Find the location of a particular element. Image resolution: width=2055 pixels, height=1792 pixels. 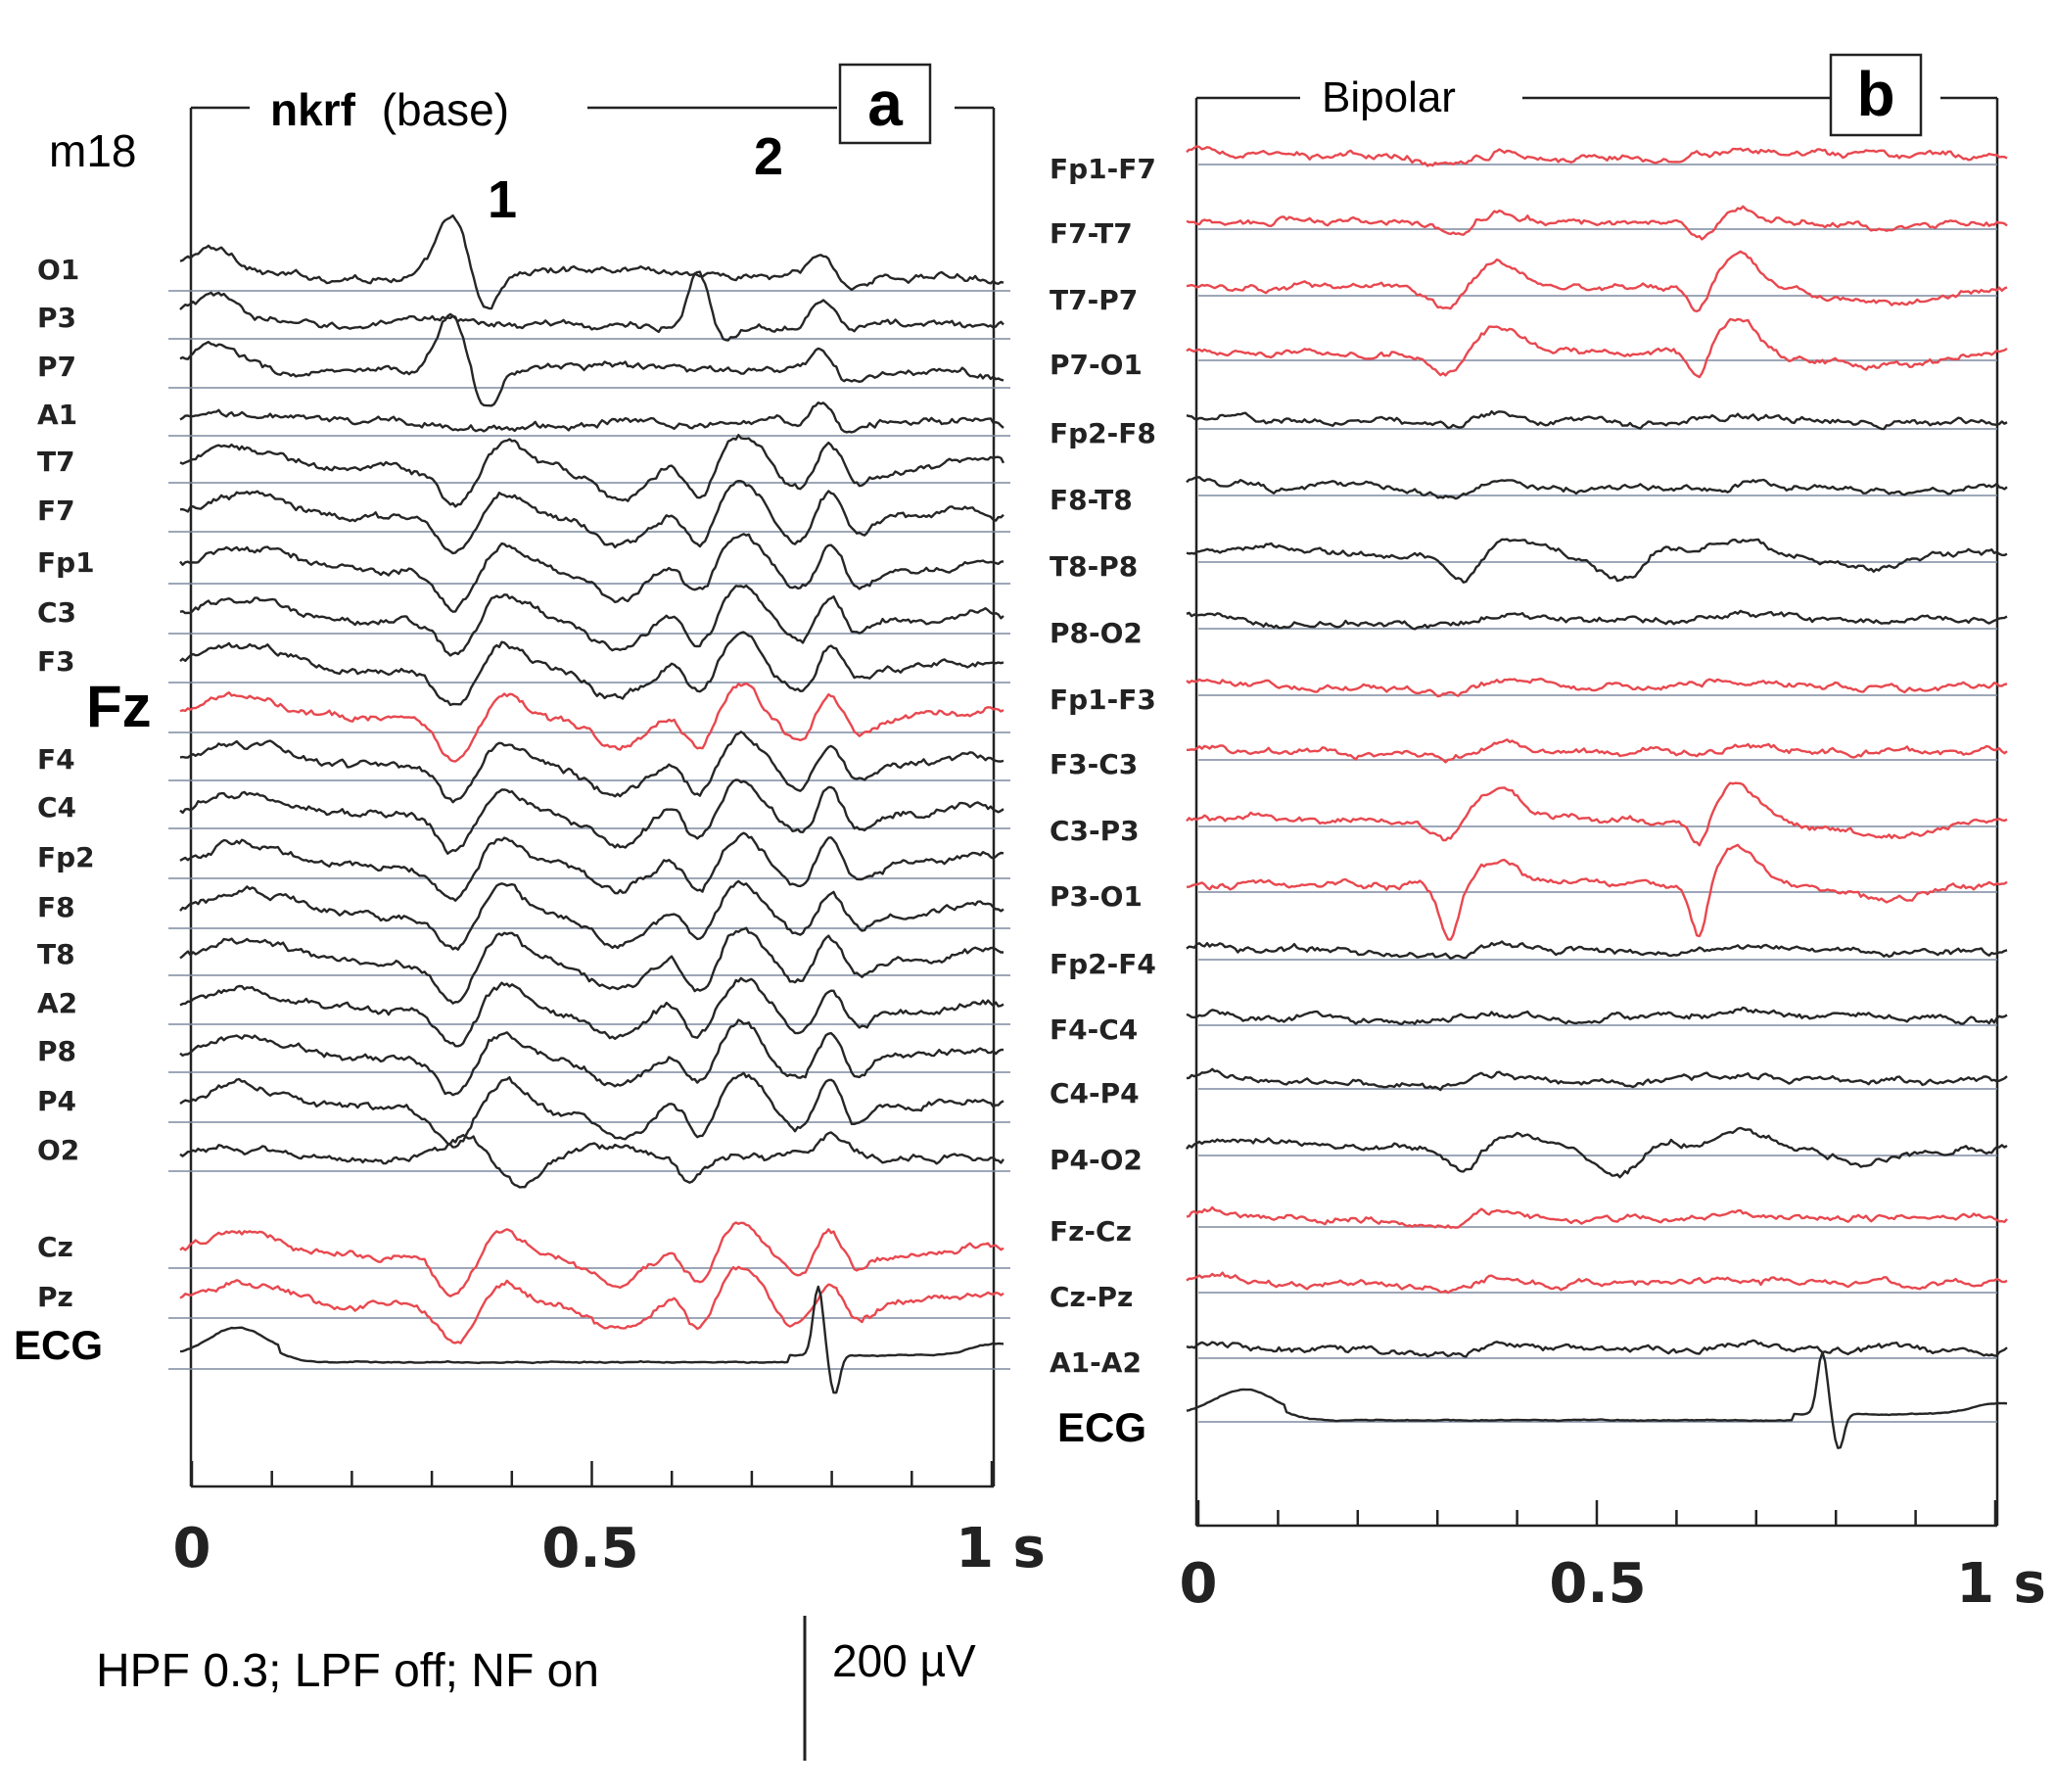

a-trace-c3 is located at coordinates (592, 620).